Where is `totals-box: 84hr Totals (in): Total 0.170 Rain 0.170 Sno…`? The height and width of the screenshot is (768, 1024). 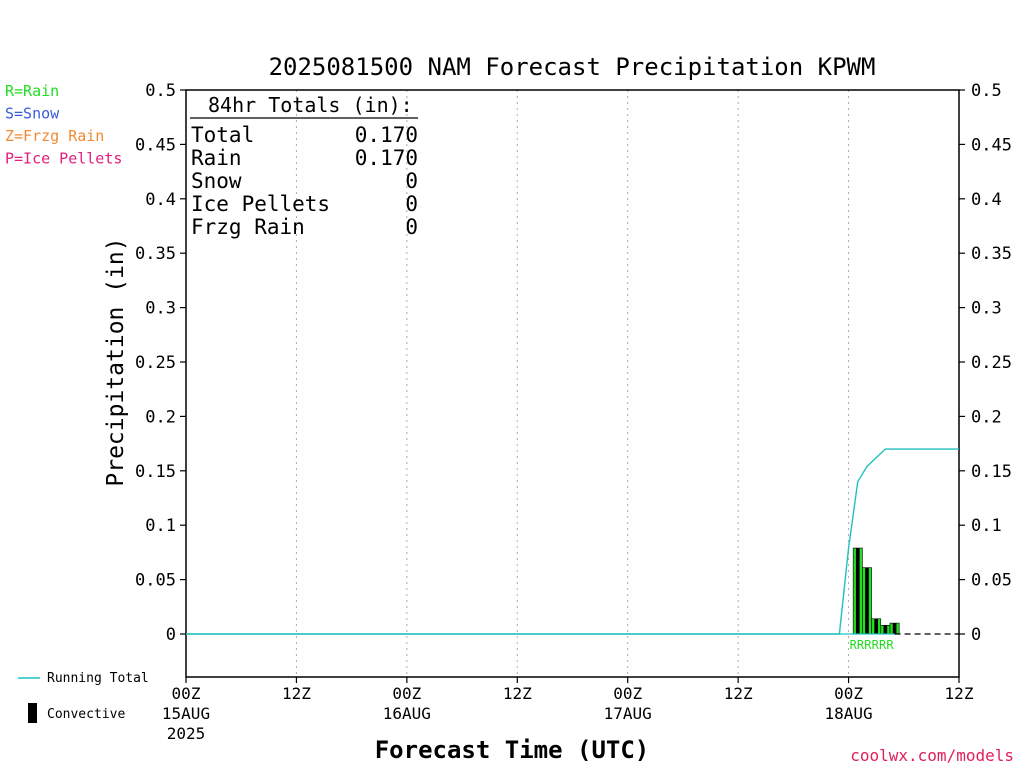
totals-box: 84hr Totals (in): Total 0.170 Rain 0.170 Sno… is located at coordinates (304, 166).